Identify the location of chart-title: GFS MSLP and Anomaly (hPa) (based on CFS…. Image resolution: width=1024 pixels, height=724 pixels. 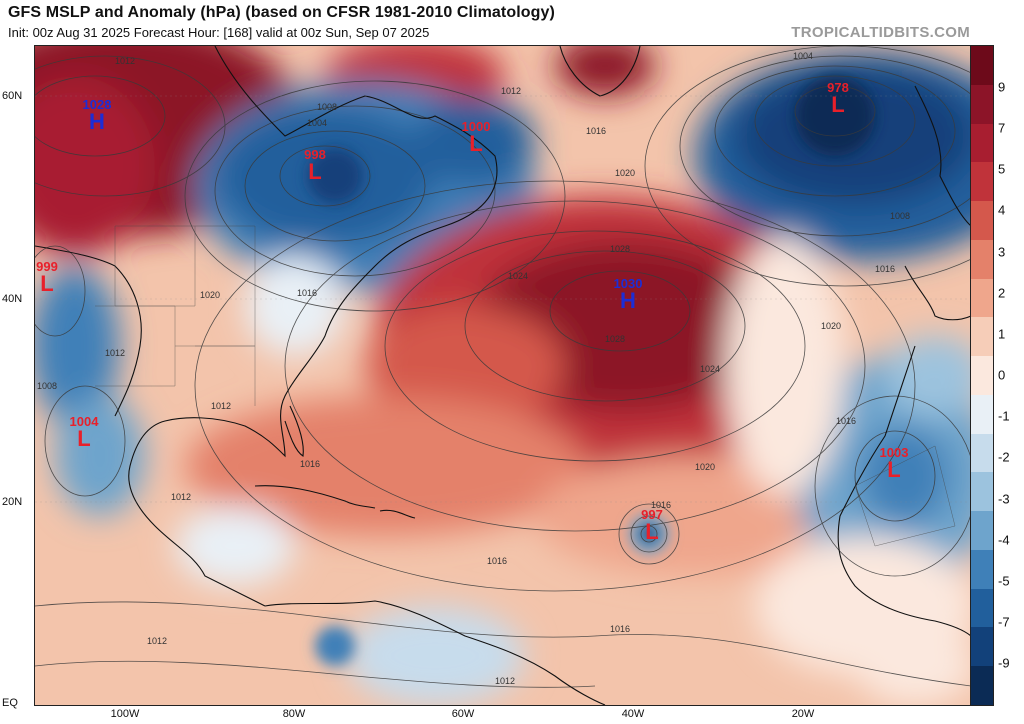
(281, 12).